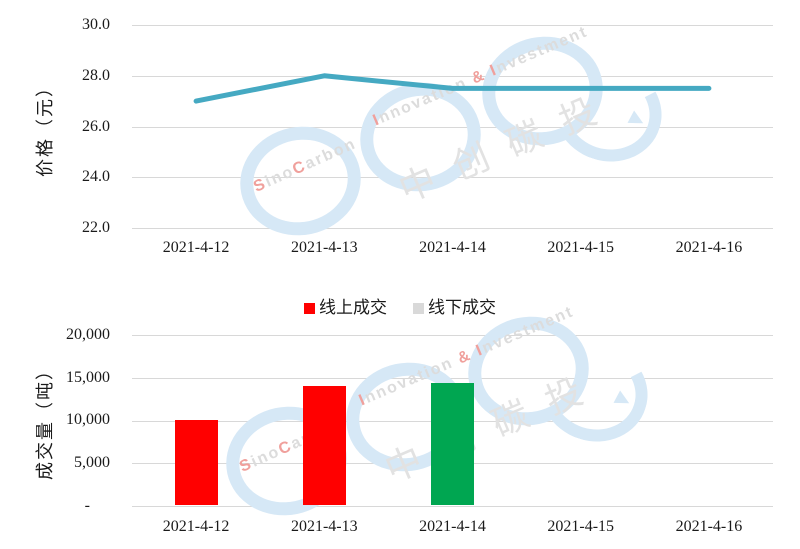 Image resolution: width=800 pixels, height=549 pixels. What do you see at coordinates (96, 75) in the screenshot?
I see `price-ytick-28: 28.0` at bounding box center [96, 75].